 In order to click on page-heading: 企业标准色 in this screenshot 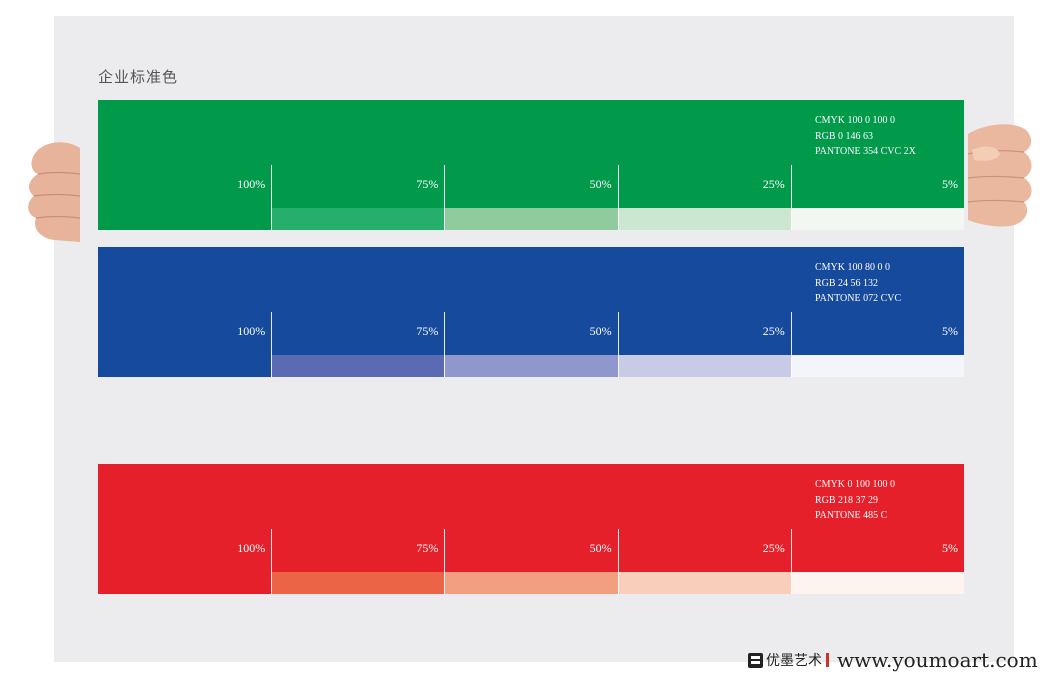, I will do `click(138, 77)`.